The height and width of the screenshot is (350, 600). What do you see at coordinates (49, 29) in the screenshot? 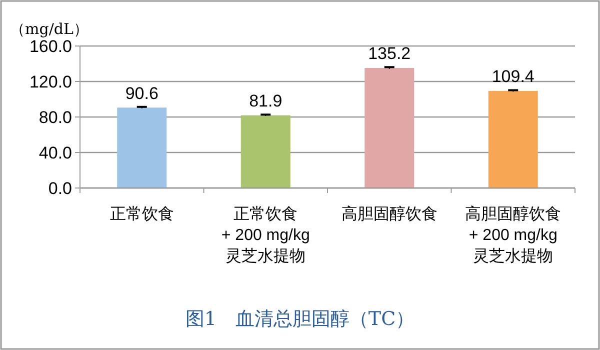
I see `y-axis-title: （mg/dL）` at bounding box center [49, 29].